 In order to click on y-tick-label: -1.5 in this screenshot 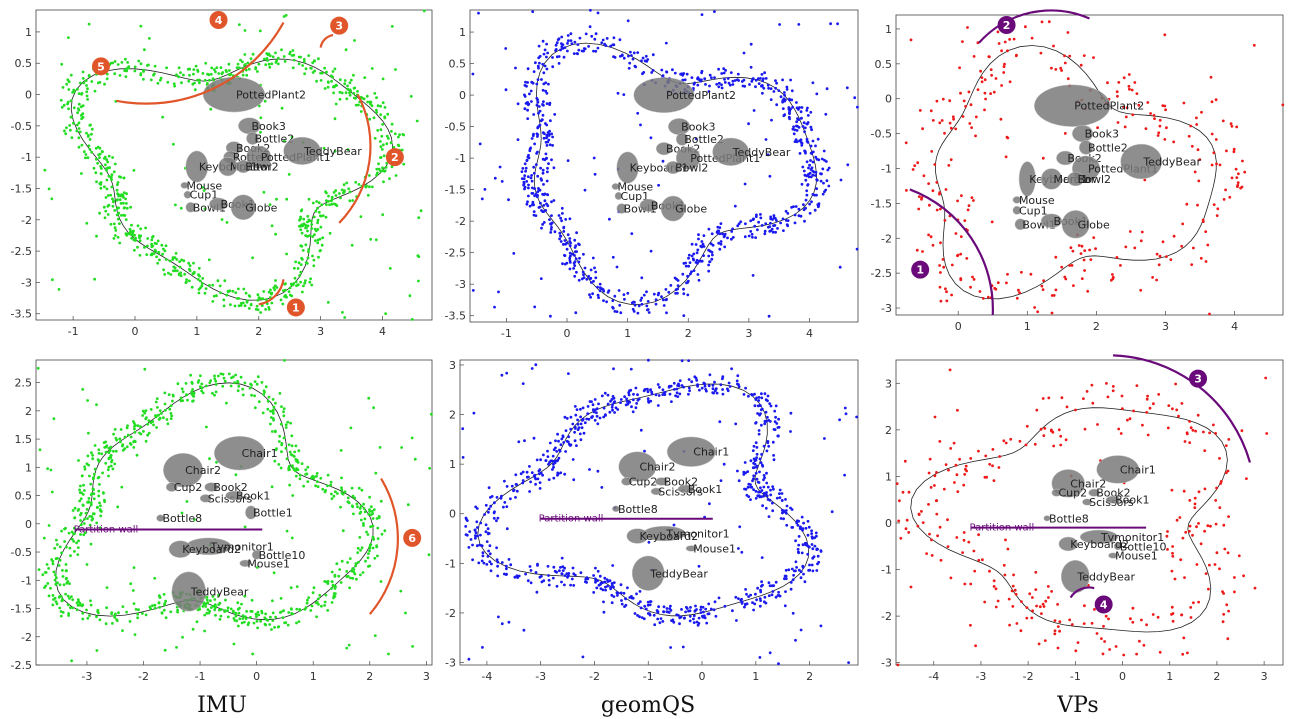, I will do `click(455, 190)`.